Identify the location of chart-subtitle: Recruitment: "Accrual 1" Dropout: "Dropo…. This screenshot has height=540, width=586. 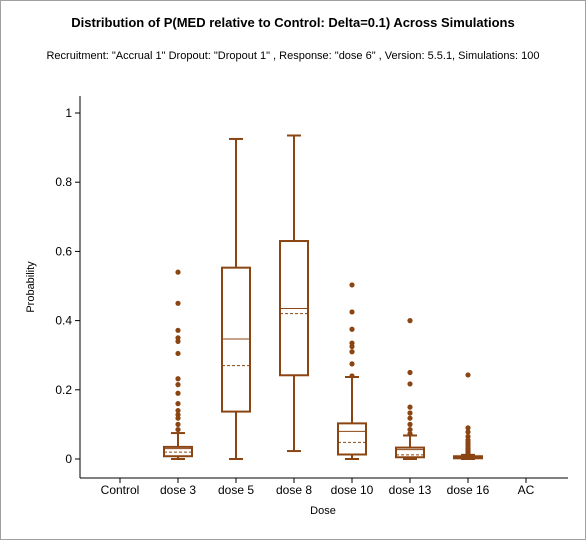
(293, 56).